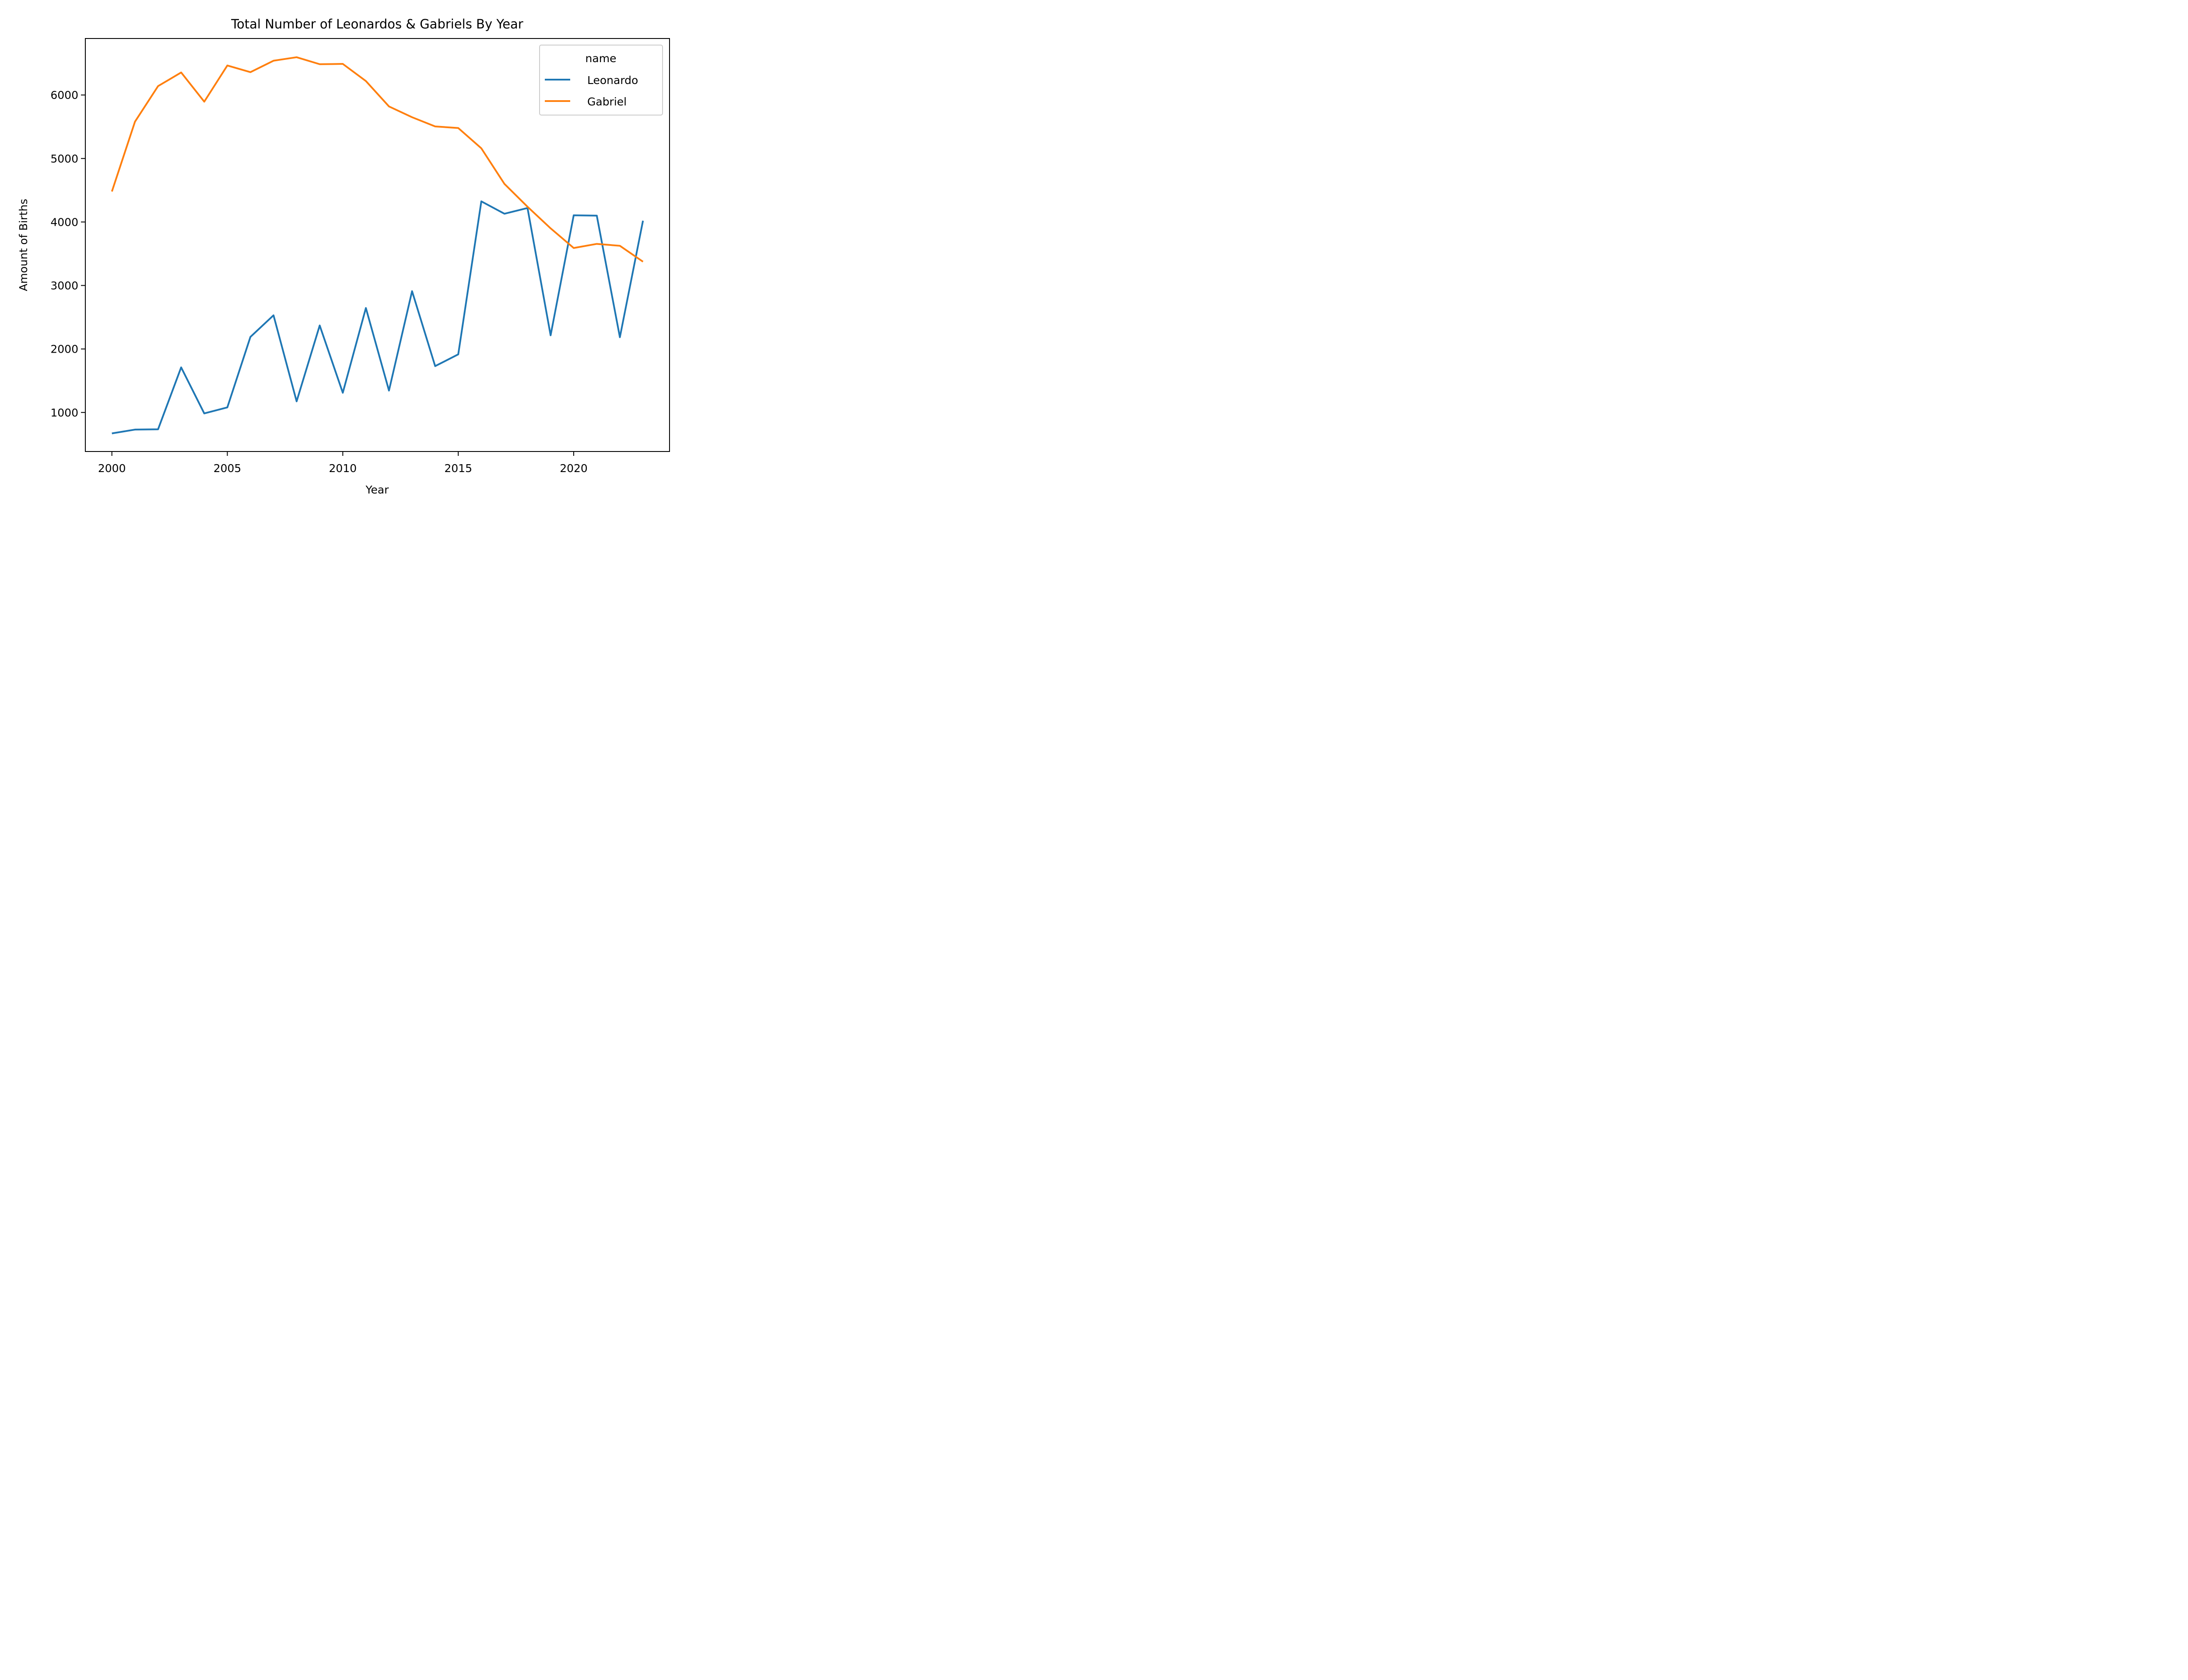 The image size is (2188, 1680). I want to click on legend-title: name, so click(601, 58).